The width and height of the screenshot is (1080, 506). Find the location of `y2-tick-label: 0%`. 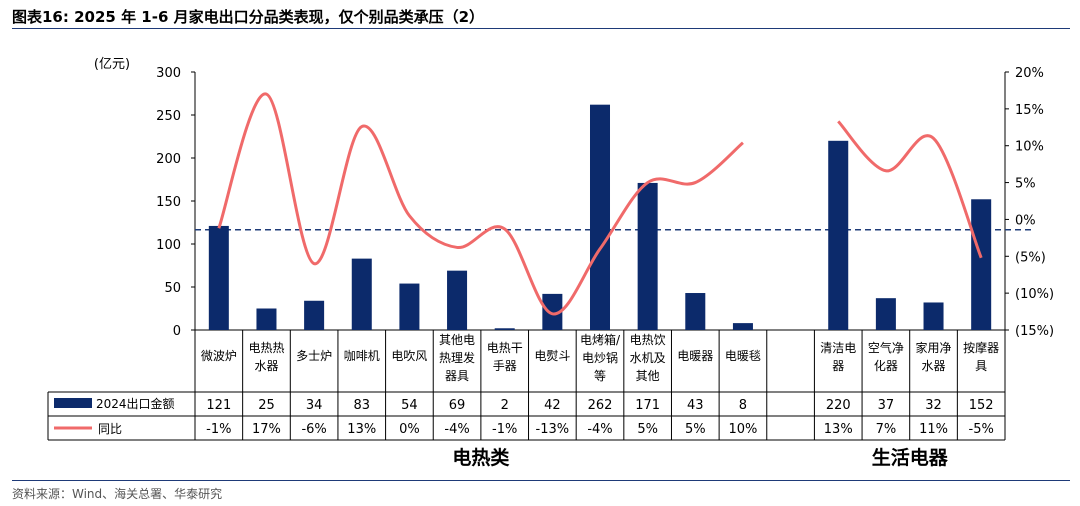

y2-tick-label: 0% is located at coordinates (1025, 220).